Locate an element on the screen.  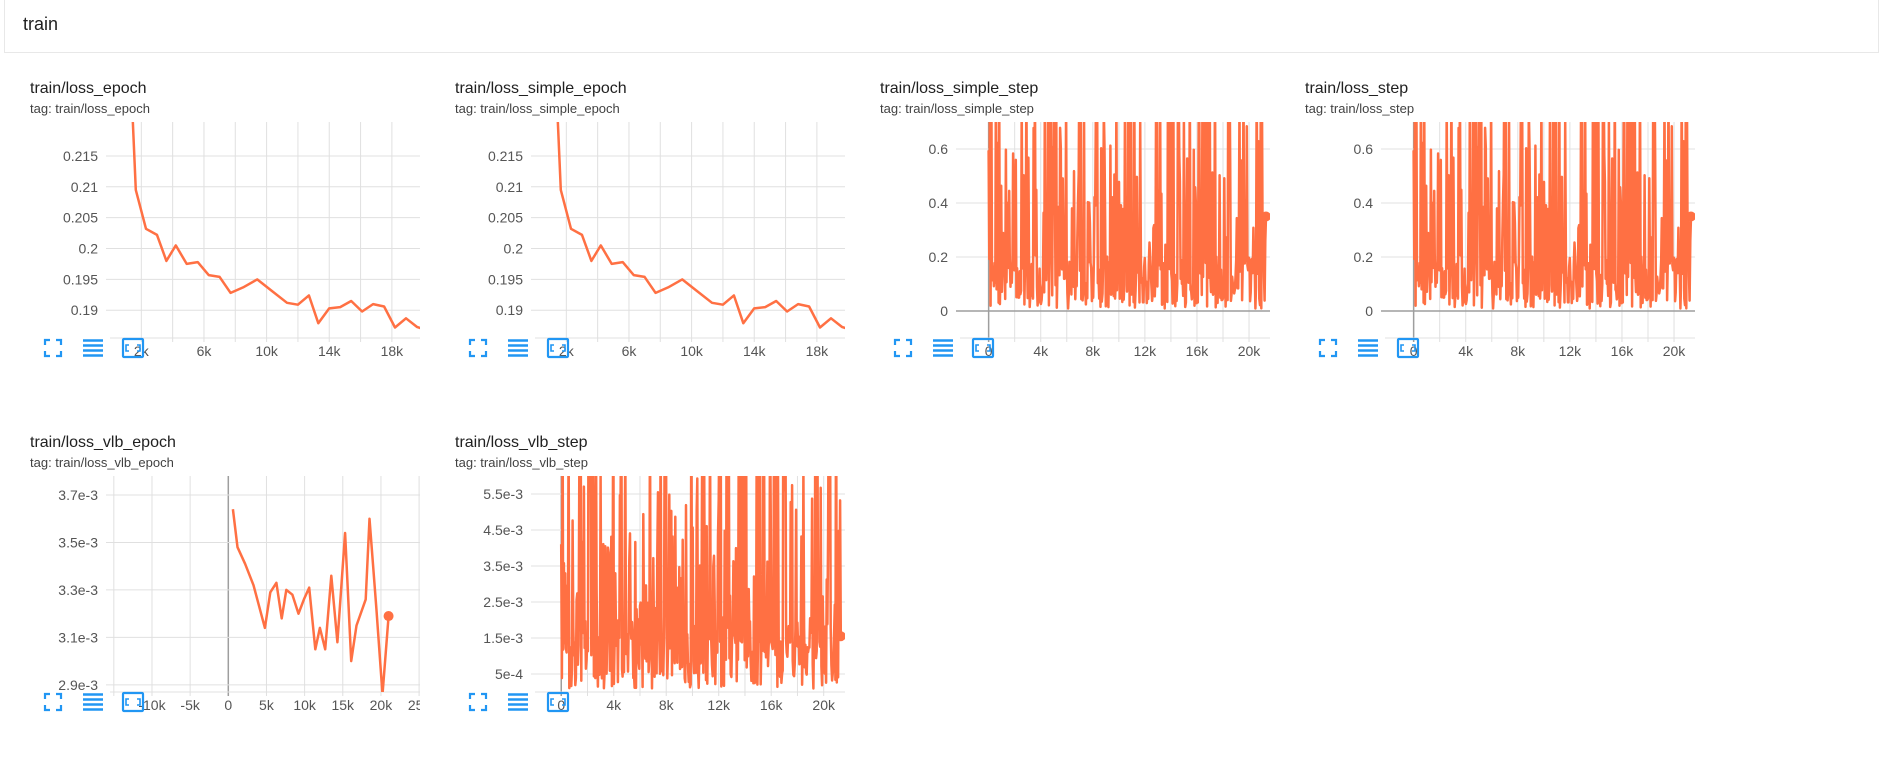
card-title: train/loss_step is located at coordinates (1357, 88).